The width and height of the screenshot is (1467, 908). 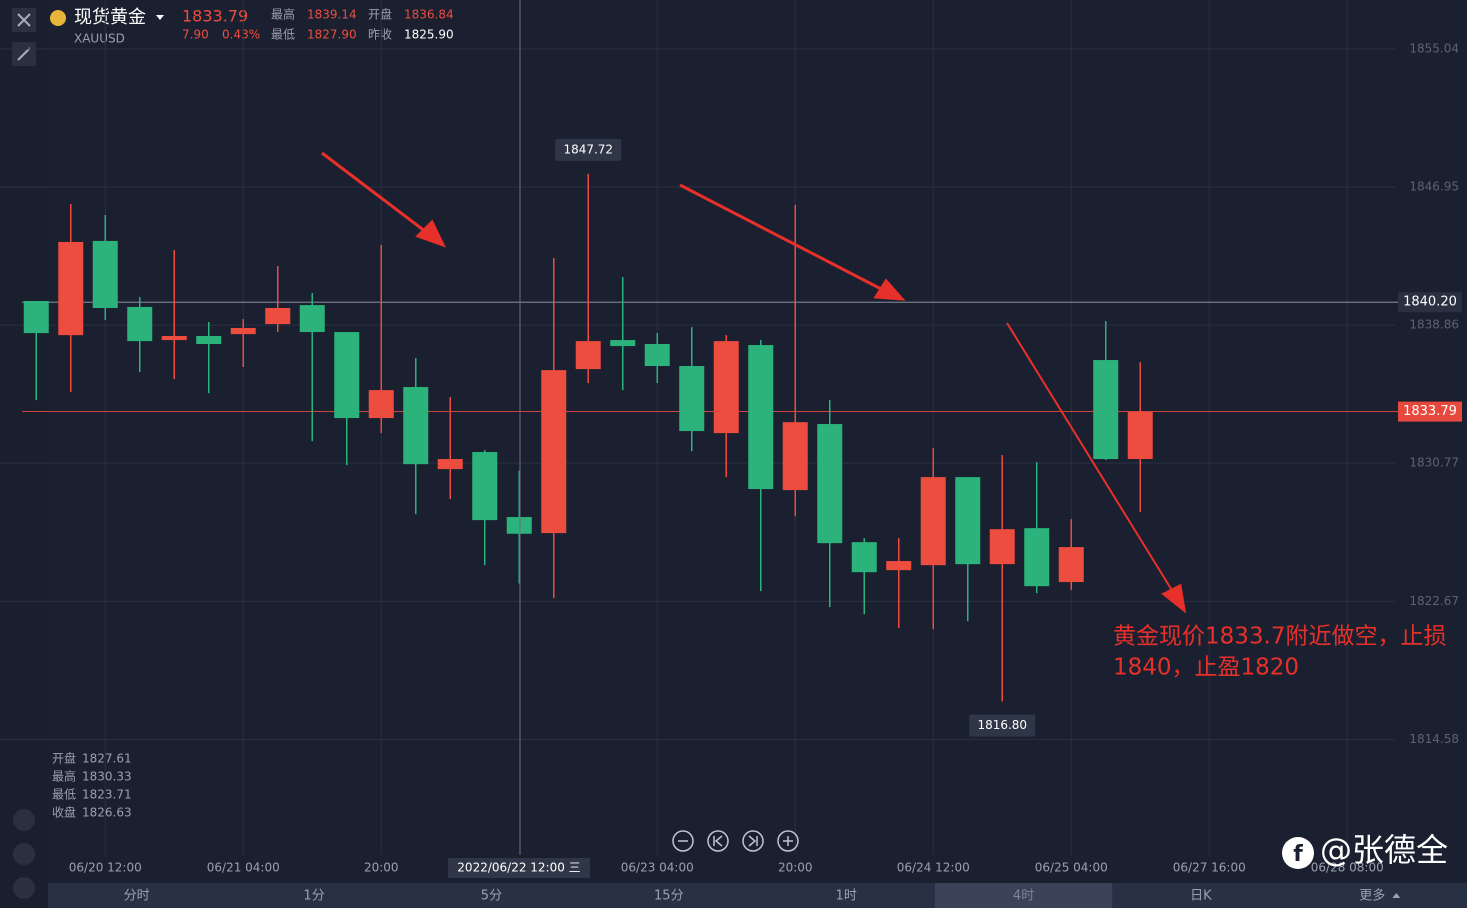 I want to click on annotation-label: 1847.72, so click(x=588, y=149).